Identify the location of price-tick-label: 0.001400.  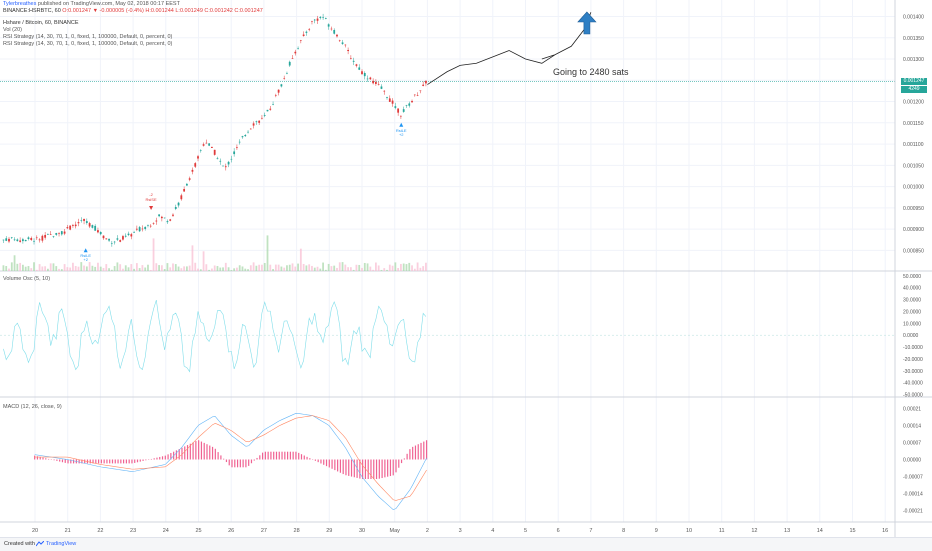
(913, 18).